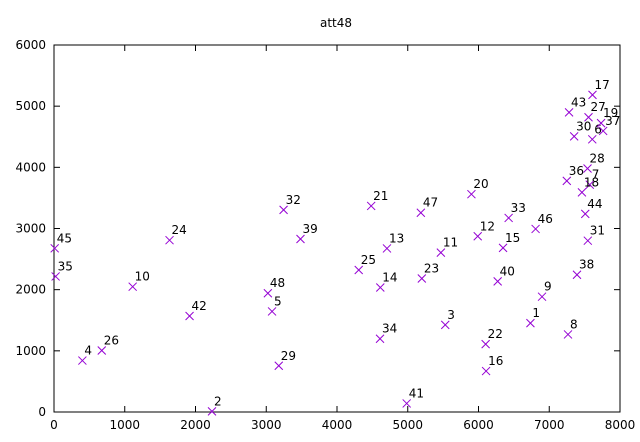 This screenshot has height=442, width=640. I want to click on data-point: 10, so click(139, 281).